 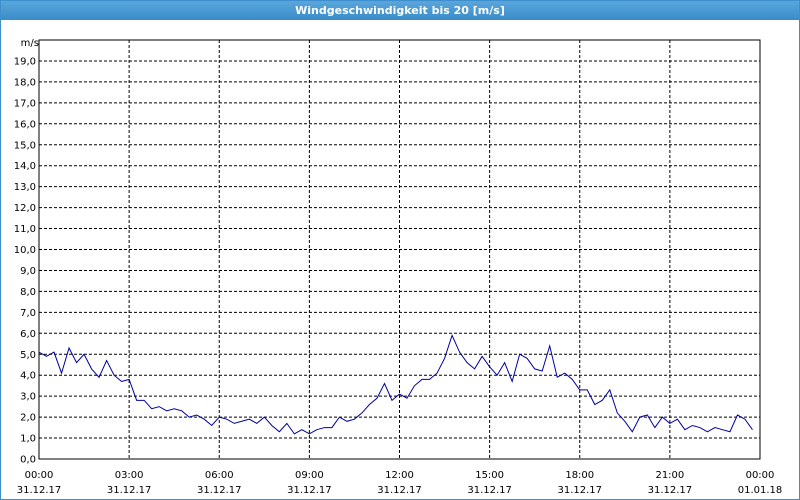 I want to click on y-tick-label: 12,0, so click(x=25, y=208).